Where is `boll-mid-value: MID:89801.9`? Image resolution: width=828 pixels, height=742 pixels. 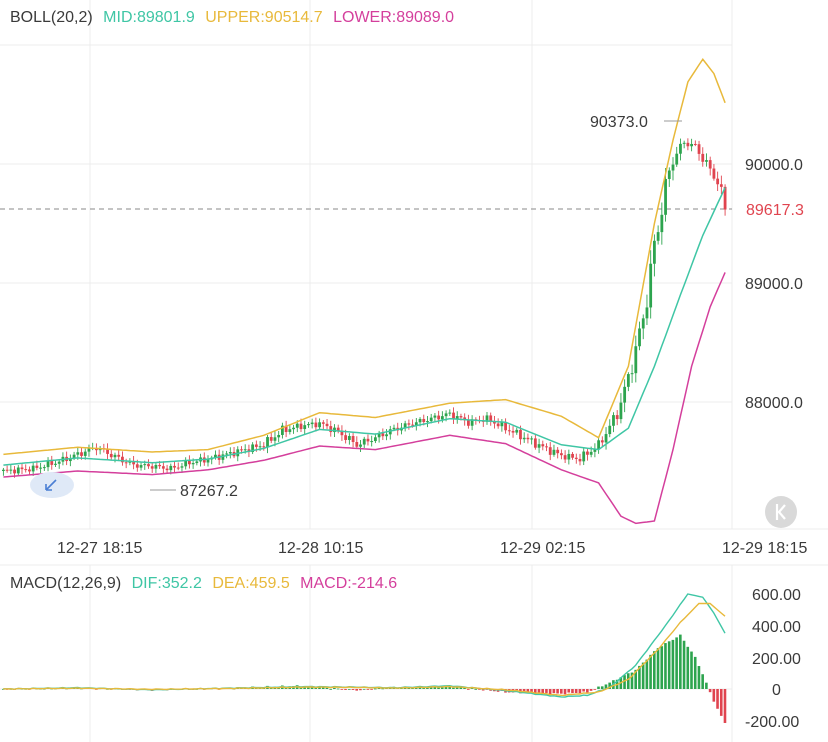 boll-mid-value: MID:89801.9 is located at coordinates (149, 17).